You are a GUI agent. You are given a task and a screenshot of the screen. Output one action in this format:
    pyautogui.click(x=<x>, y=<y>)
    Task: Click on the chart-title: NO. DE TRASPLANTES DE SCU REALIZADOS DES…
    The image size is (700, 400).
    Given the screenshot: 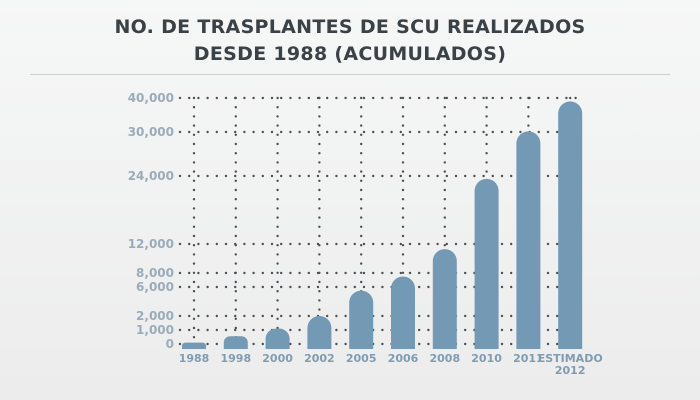 What is the action you would take?
    pyautogui.click(x=350, y=41)
    